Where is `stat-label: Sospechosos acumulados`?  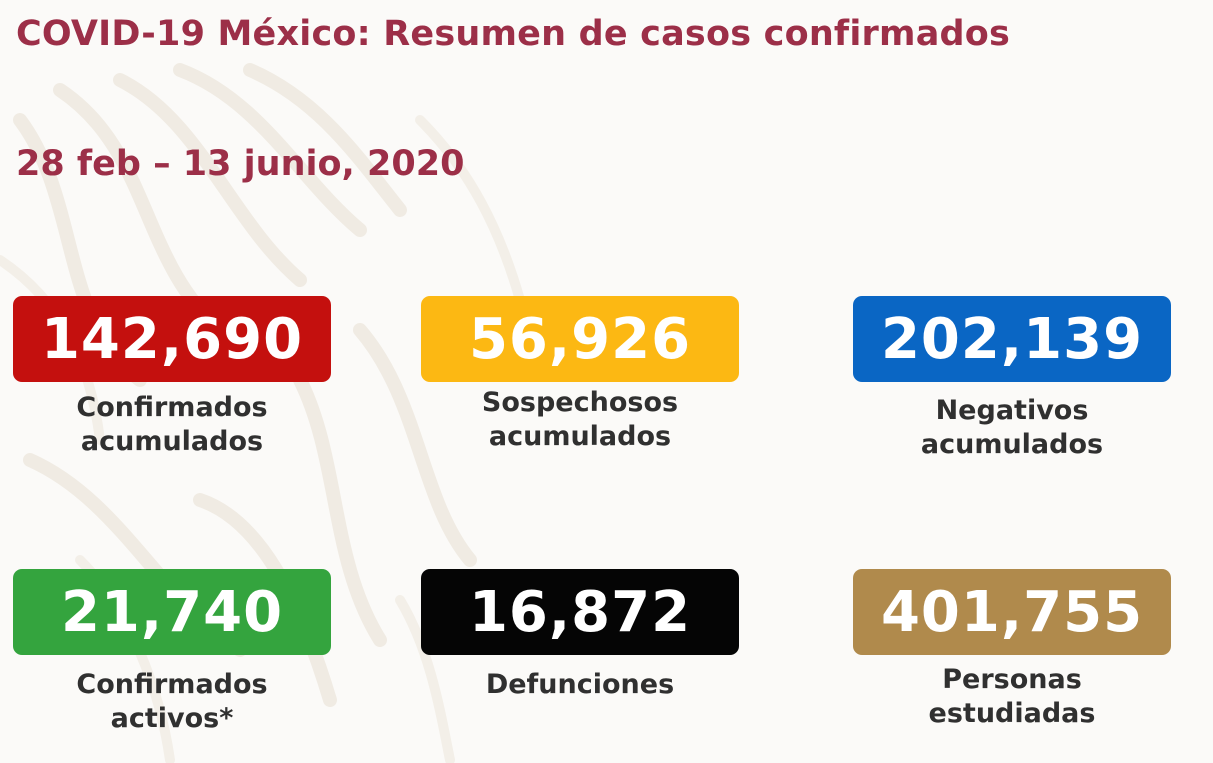
stat-label: Sospechosos acumulados is located at coordinates (580, 420).